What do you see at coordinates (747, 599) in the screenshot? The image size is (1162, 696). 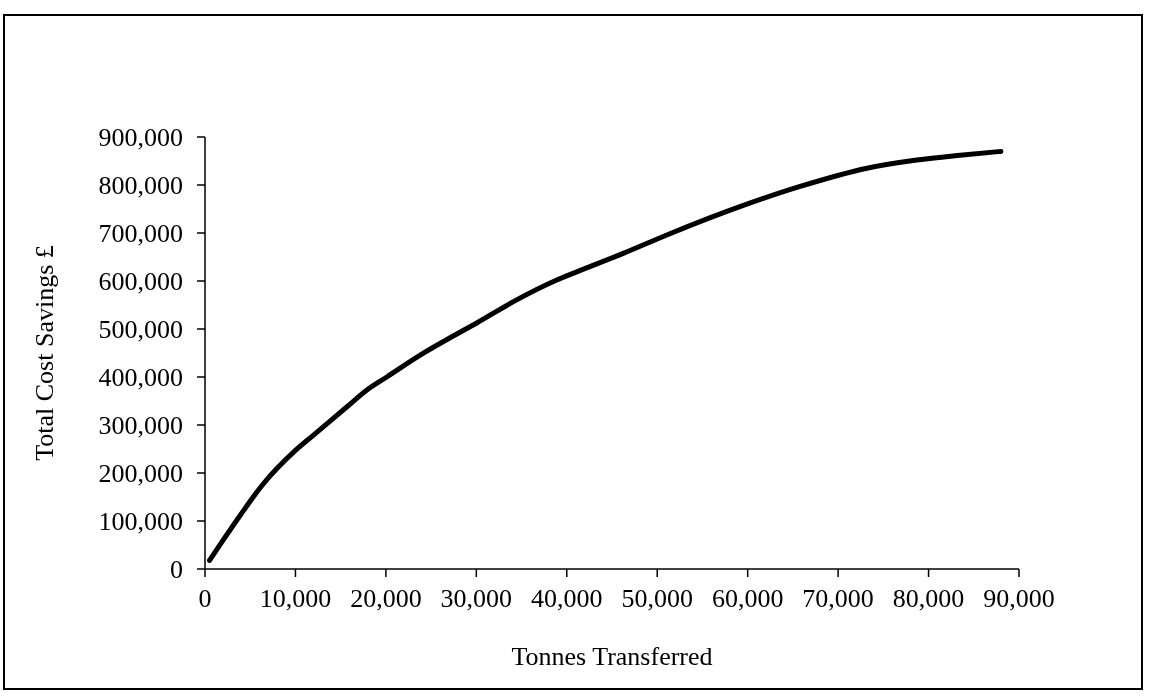 I see `x-tick-label: 60,000` at bounding box center [747, 599].